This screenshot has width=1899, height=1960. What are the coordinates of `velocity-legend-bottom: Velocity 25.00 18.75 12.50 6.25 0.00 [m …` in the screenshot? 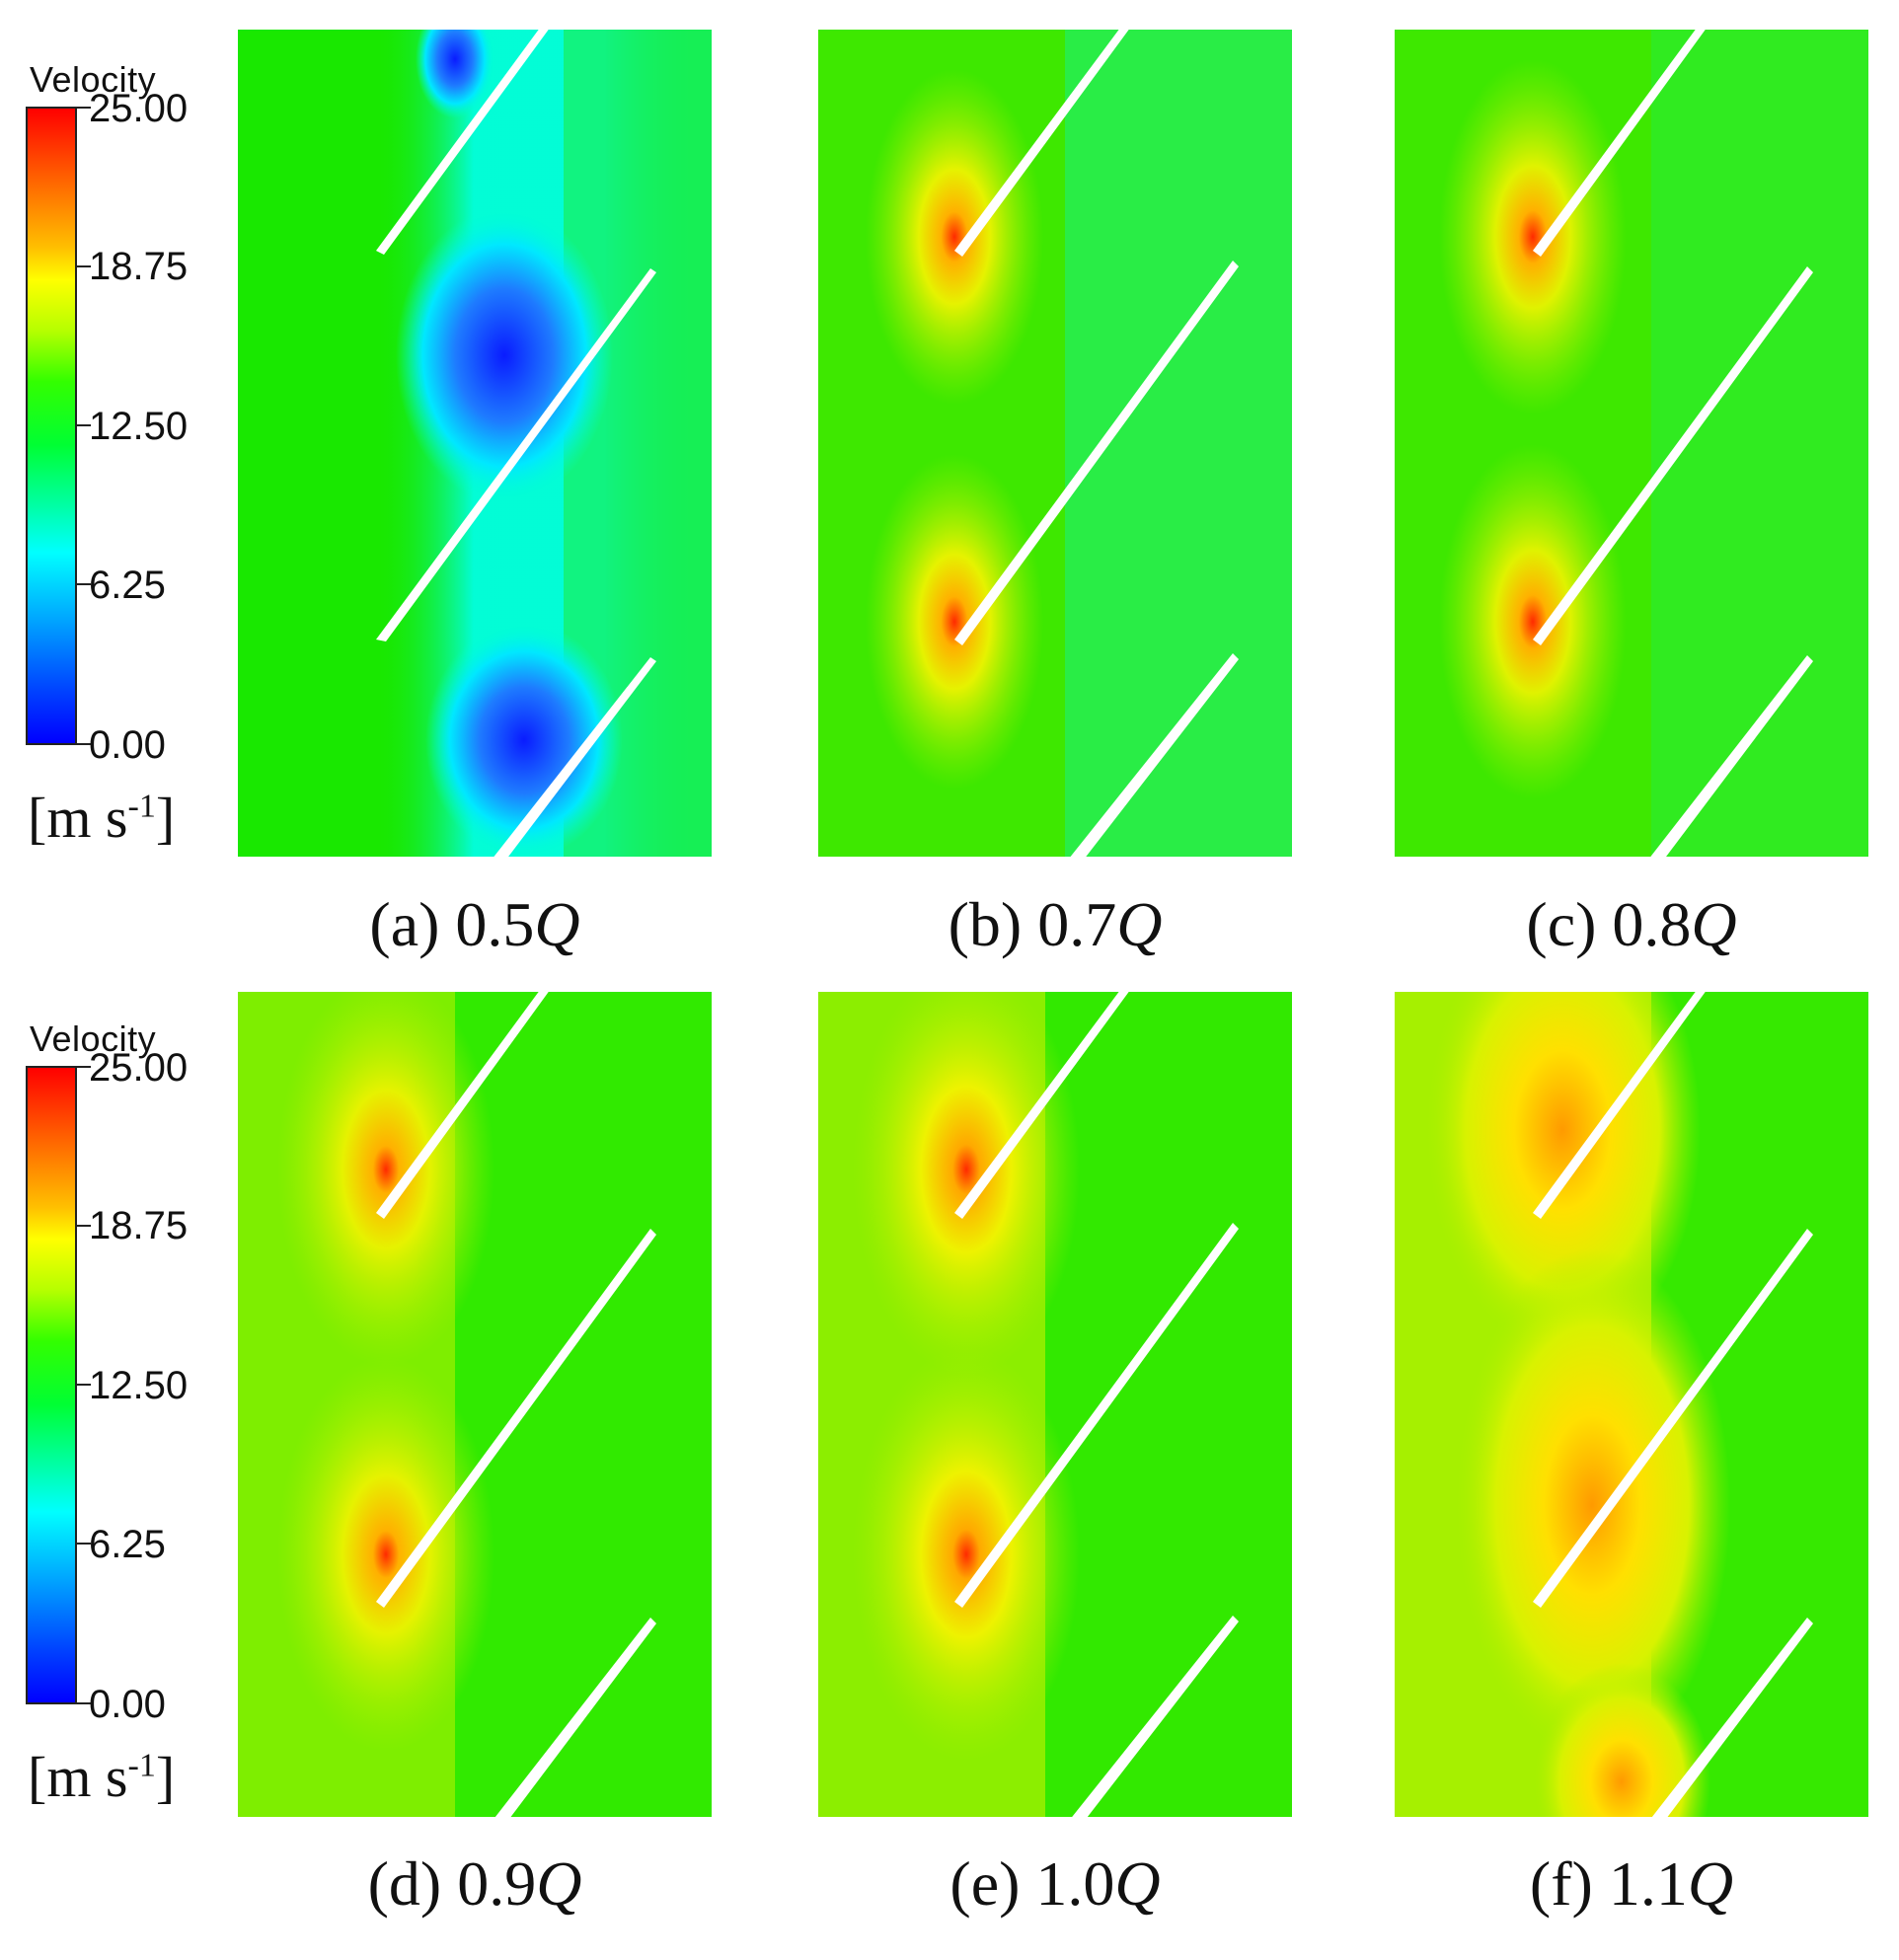 It's located at (119, 1452).